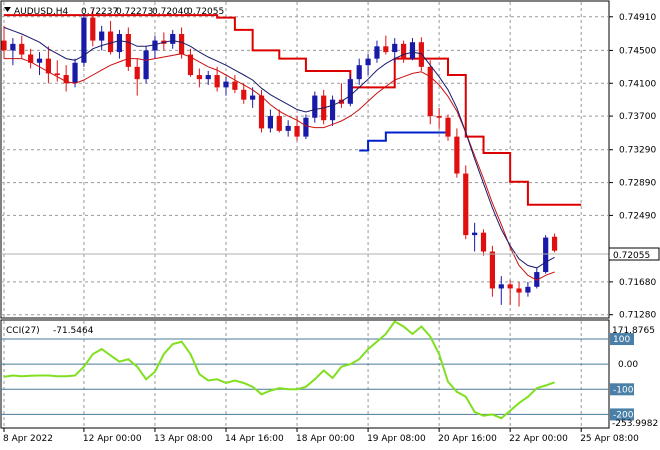 The height and width of the screenshot is (450, 660). What do you see at coordinates (637, 184) in the screenshot?
I see `price-tick-label: 0.72890` at bounding box center [637, 184].